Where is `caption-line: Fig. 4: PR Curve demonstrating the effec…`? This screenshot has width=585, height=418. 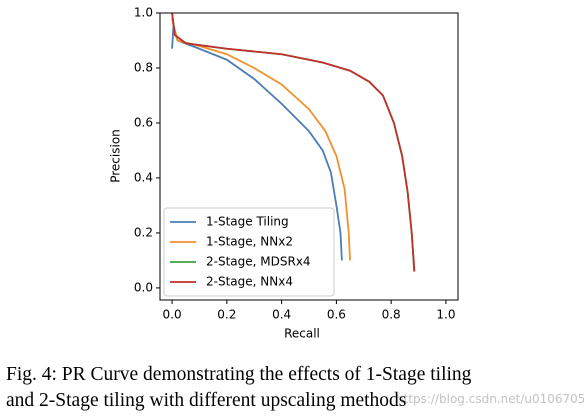
caption-line: Fig. 4: PR Curve demonstrating the effec… is located at coordinates (239, 374).